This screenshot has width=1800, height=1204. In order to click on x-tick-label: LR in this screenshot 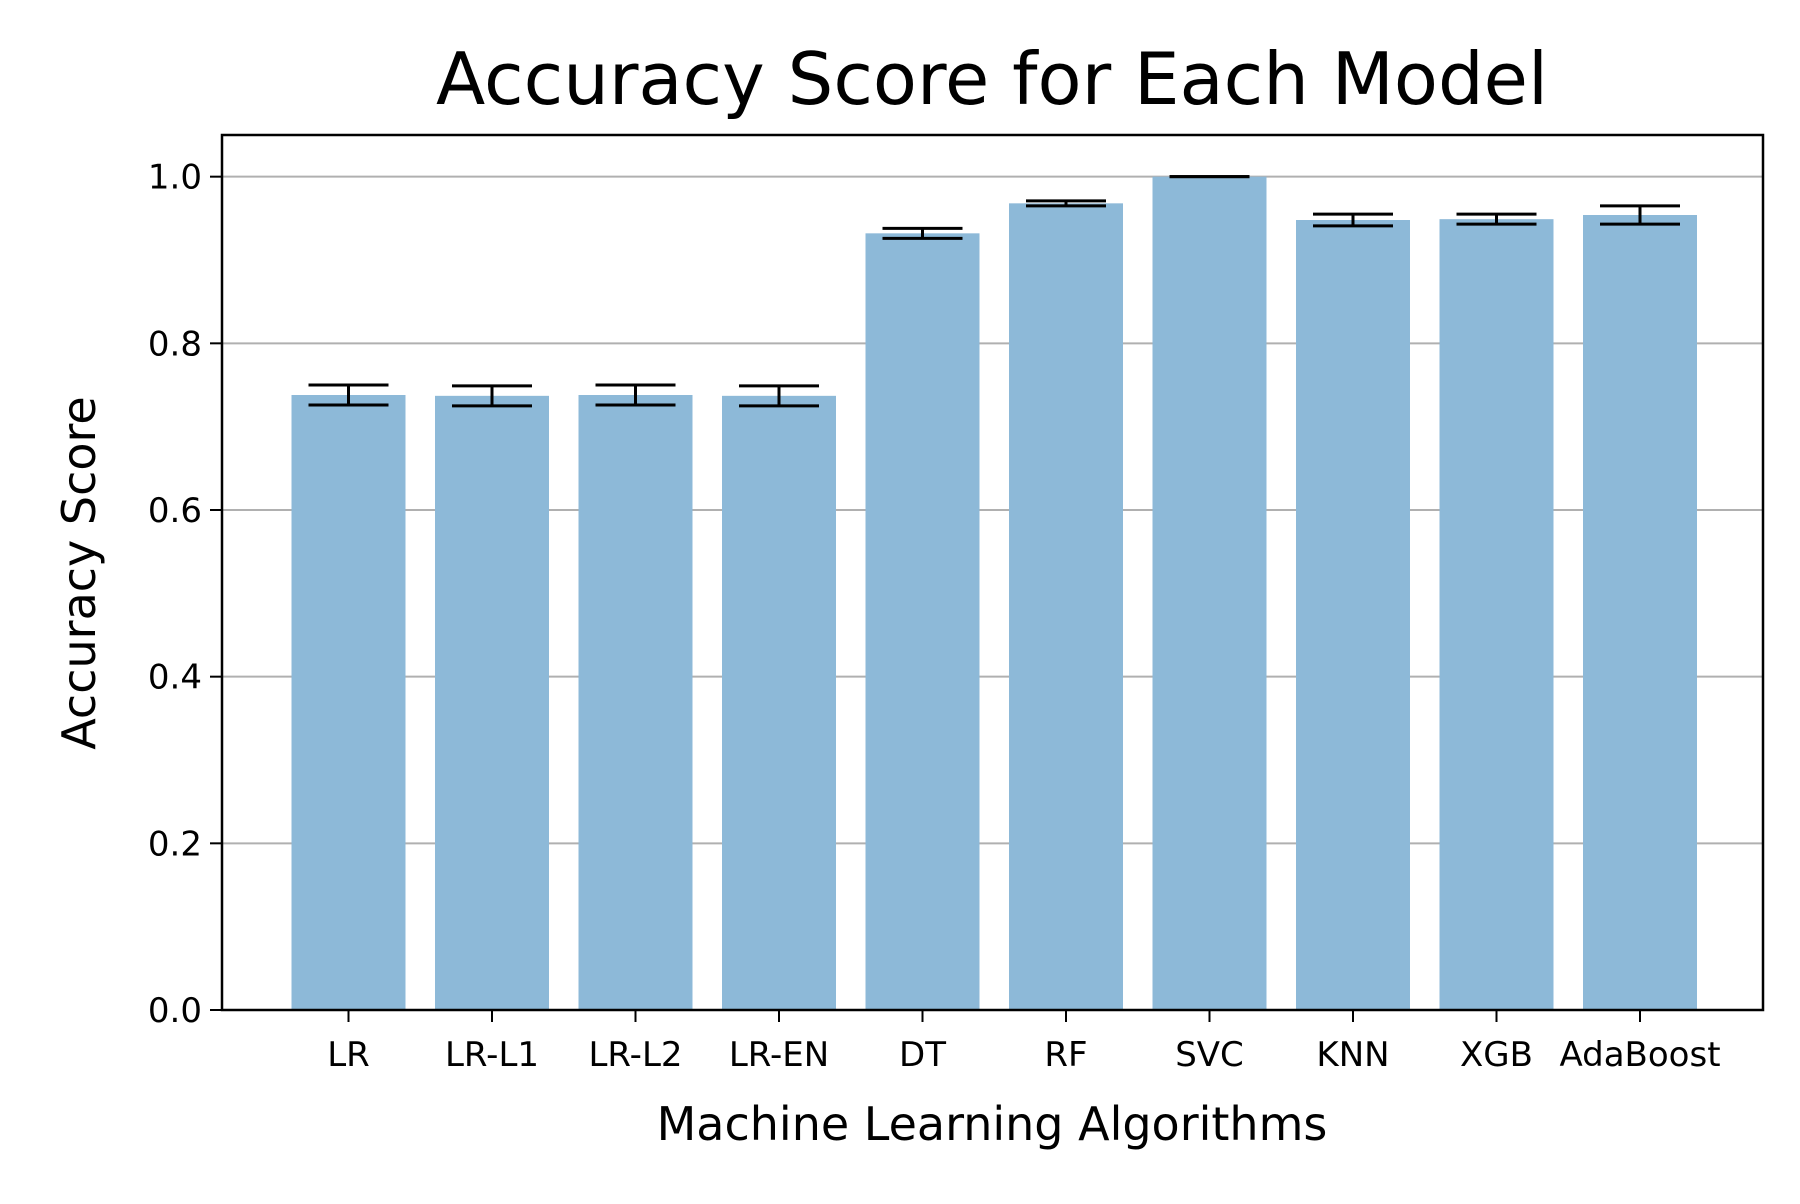, I will do `click(348, 1055)`.